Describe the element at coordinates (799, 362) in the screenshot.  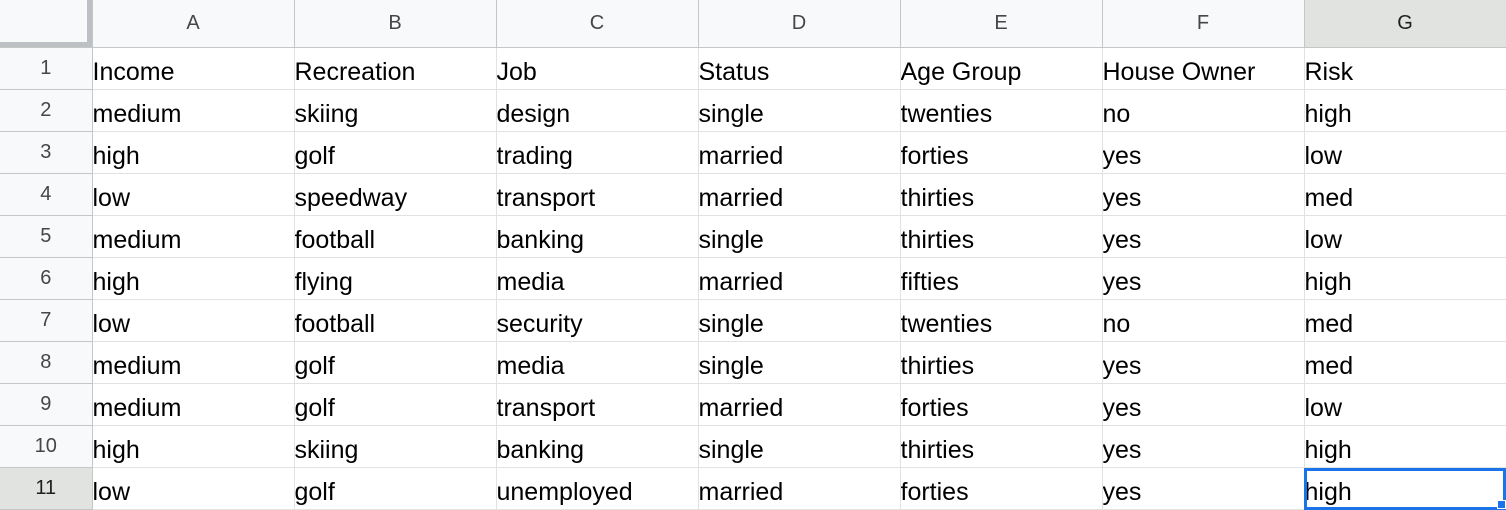
I see `cell-d8: single` at that location.